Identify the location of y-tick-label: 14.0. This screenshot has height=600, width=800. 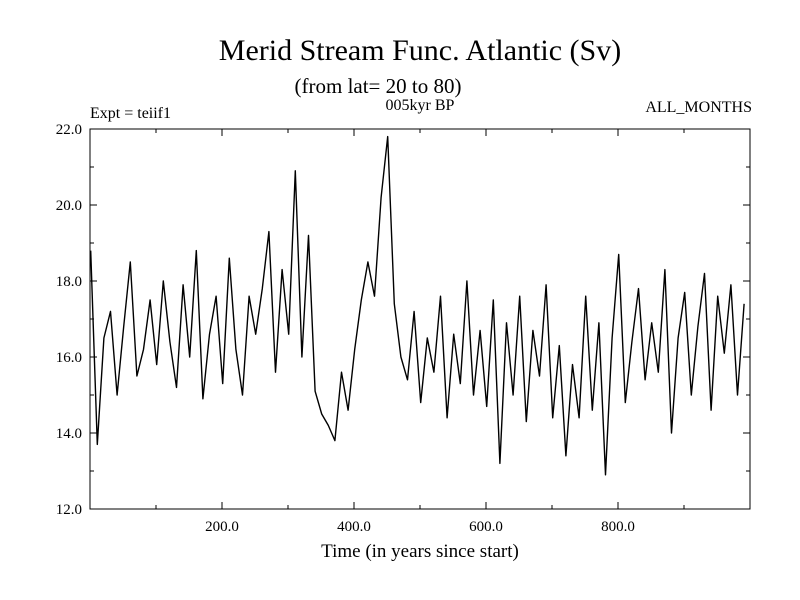
(69, 434).